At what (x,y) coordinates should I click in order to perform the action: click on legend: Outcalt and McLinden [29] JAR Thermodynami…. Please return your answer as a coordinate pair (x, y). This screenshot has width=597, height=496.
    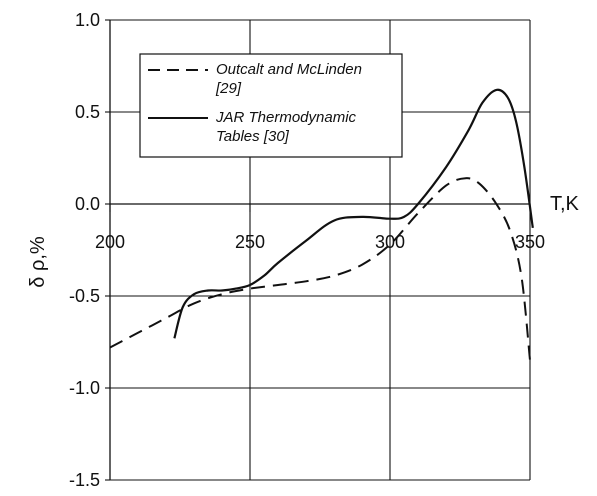
    Looking at the image, I should click on (271, 105).